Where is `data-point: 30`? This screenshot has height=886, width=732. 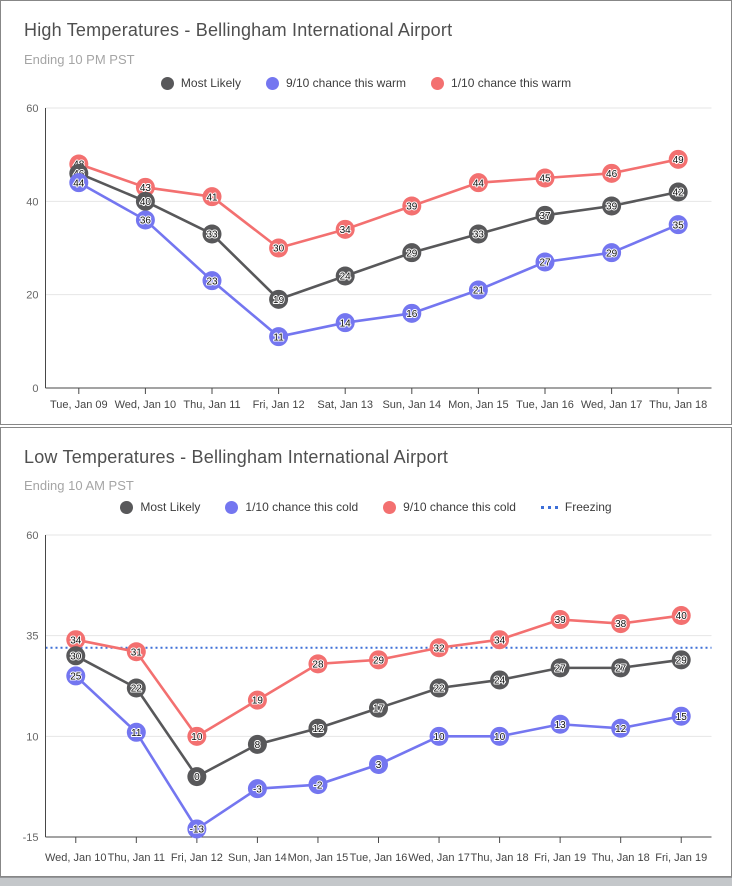
data-point: 30 is located at coordinates (279, 248).